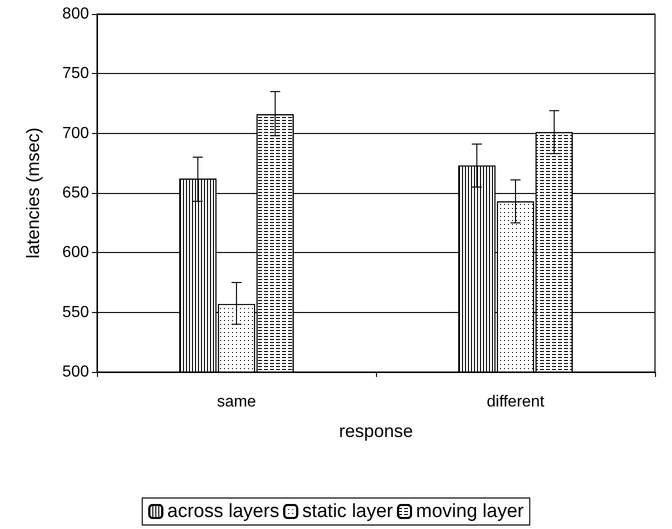 The image size is (672, 529). Describe the element at coordinates (76, 14) in the screenshot. I see `y-tick-label: 800` at that location.